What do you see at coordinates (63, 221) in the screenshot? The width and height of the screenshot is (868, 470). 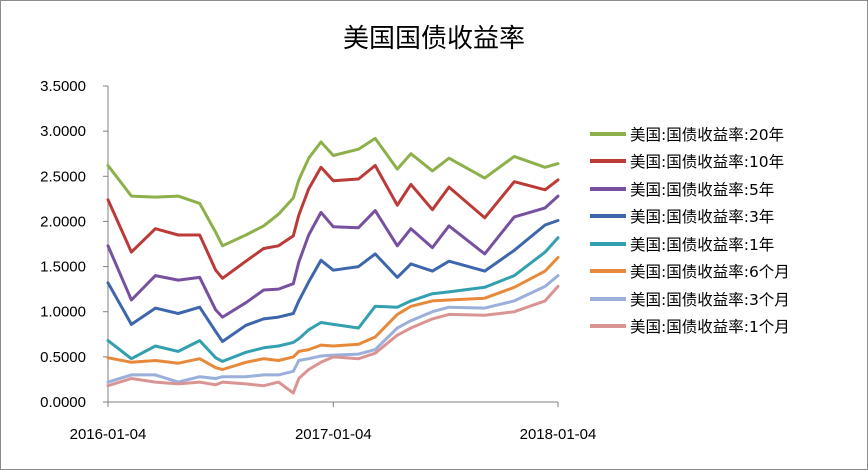 I see `y-tick-label: 2.0000` at bounding box center [63, 221].